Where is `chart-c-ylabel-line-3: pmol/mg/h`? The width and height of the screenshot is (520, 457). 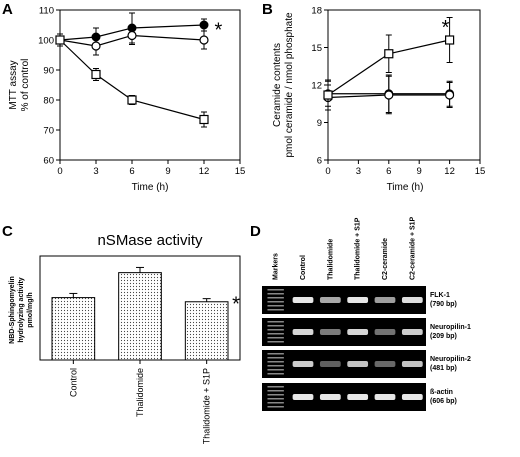
chart-c-ylabel-line-3: pmol/mg/h is located at coordinates (30, 309).